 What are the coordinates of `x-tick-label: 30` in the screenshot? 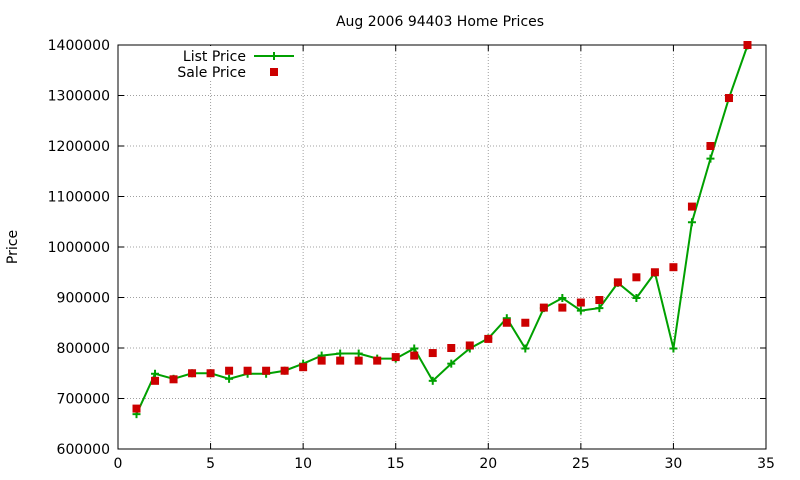 It's located at (674, 464).